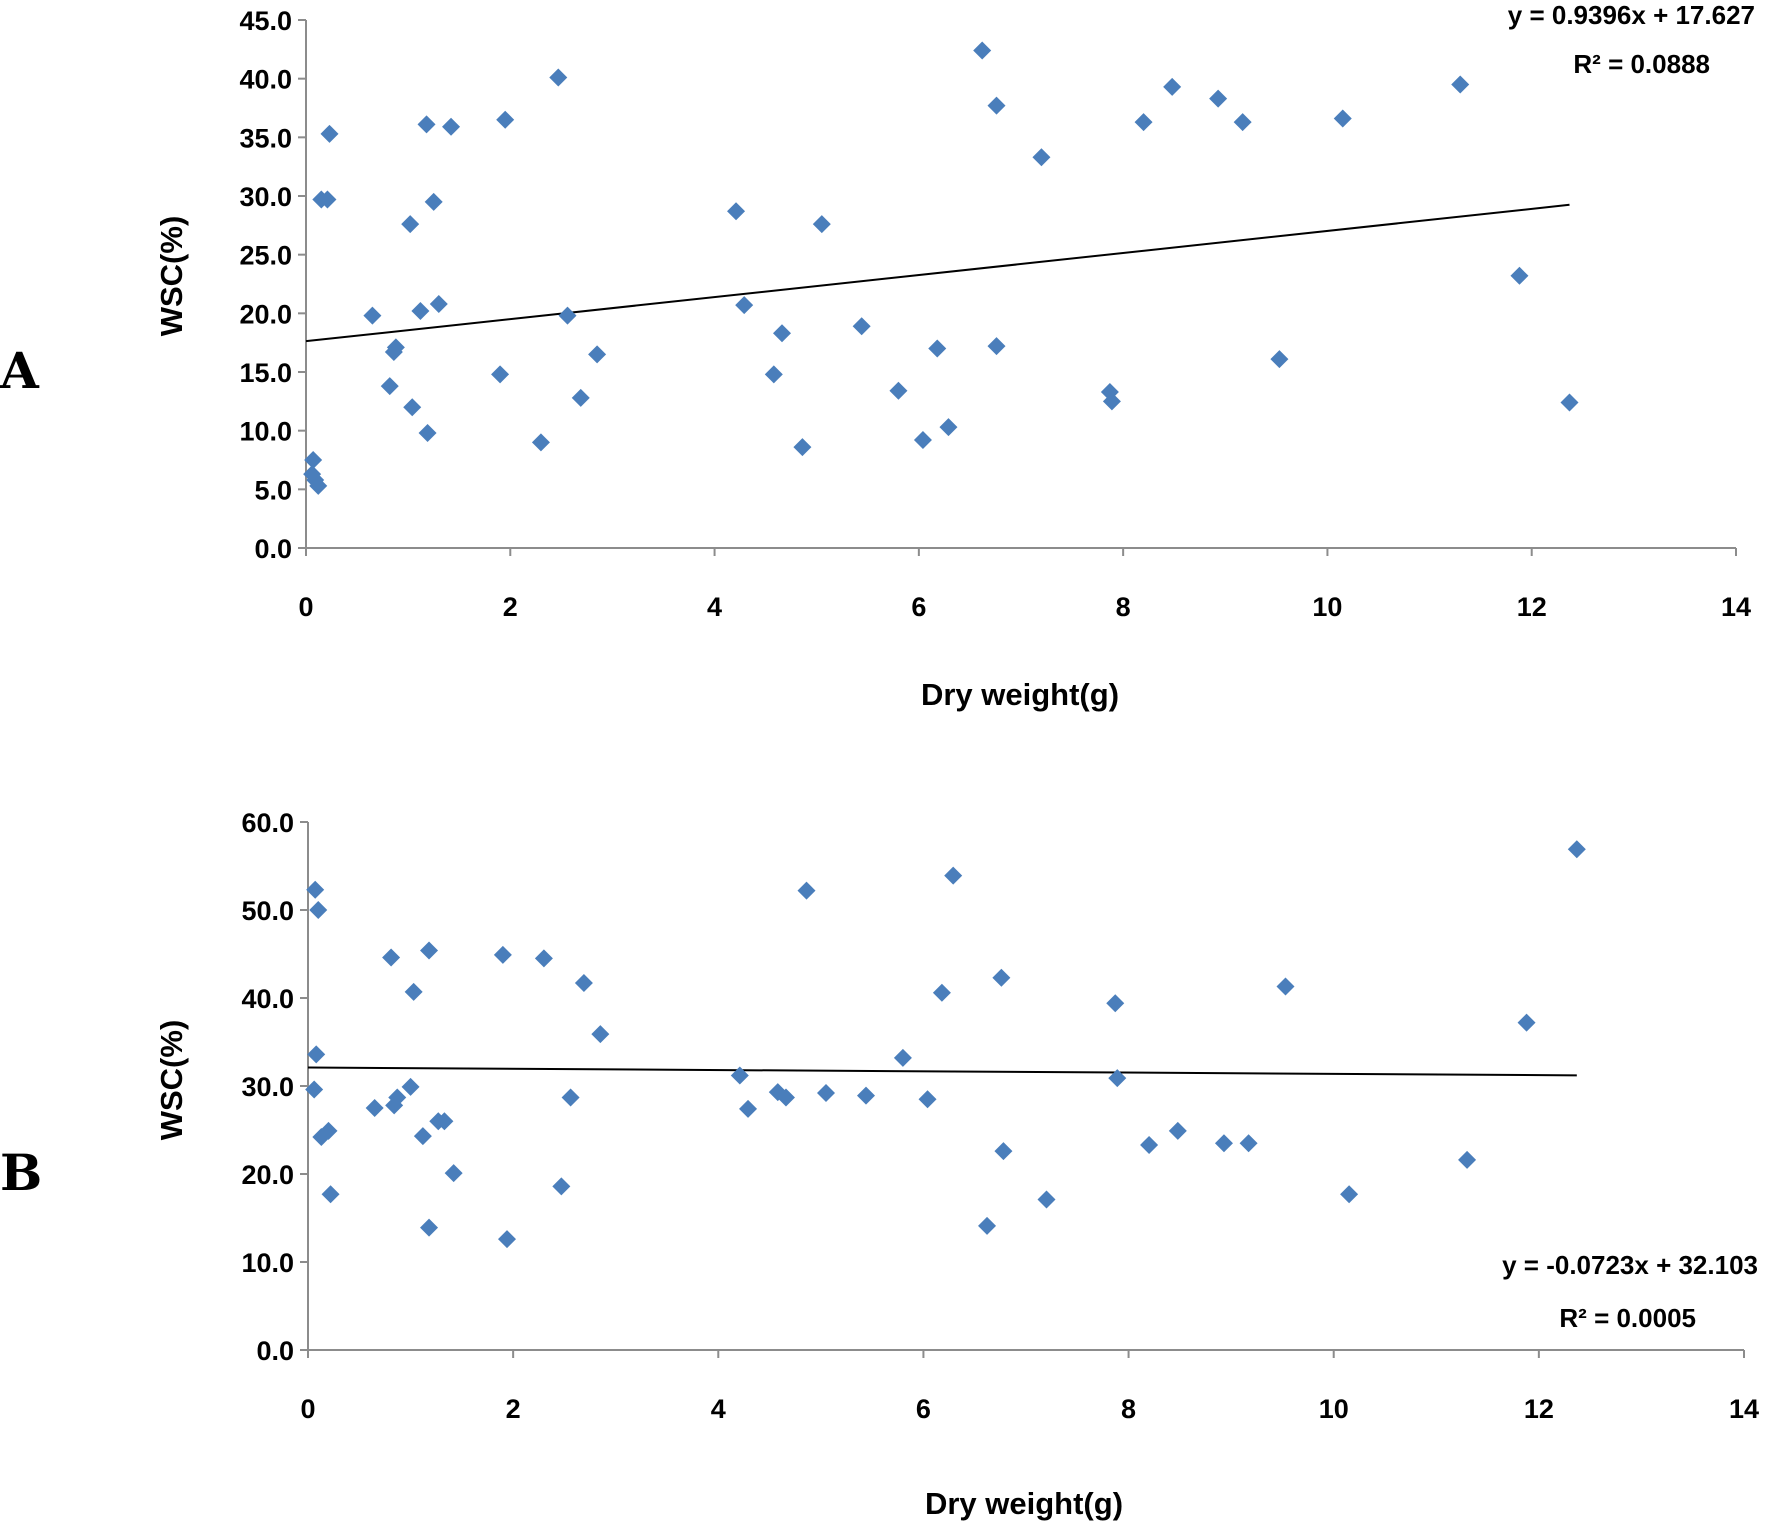  Describe the element at coordinates (1123, 607) in the screenshot. I see `x-tick-label-a: 8` at that location.